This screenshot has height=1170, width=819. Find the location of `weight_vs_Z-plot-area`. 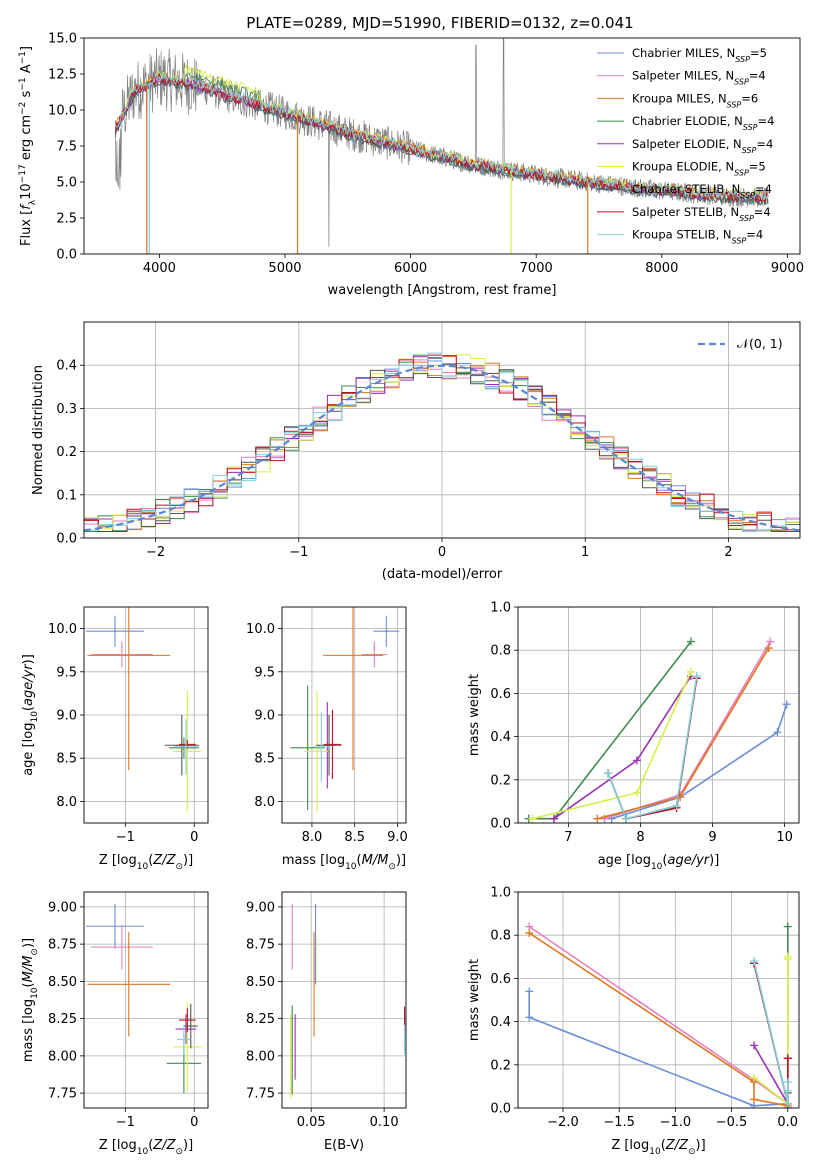

weight_vs_Z-plot-area is located at coordinates (658, 1015).